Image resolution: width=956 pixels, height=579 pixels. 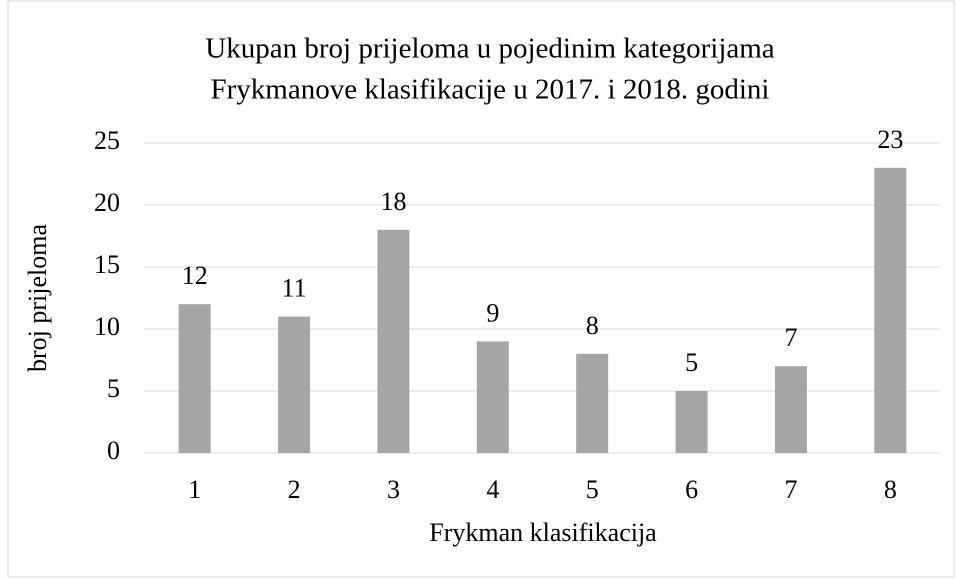 I want to click on x-tick-label: 2, so click(x=294, y=489).